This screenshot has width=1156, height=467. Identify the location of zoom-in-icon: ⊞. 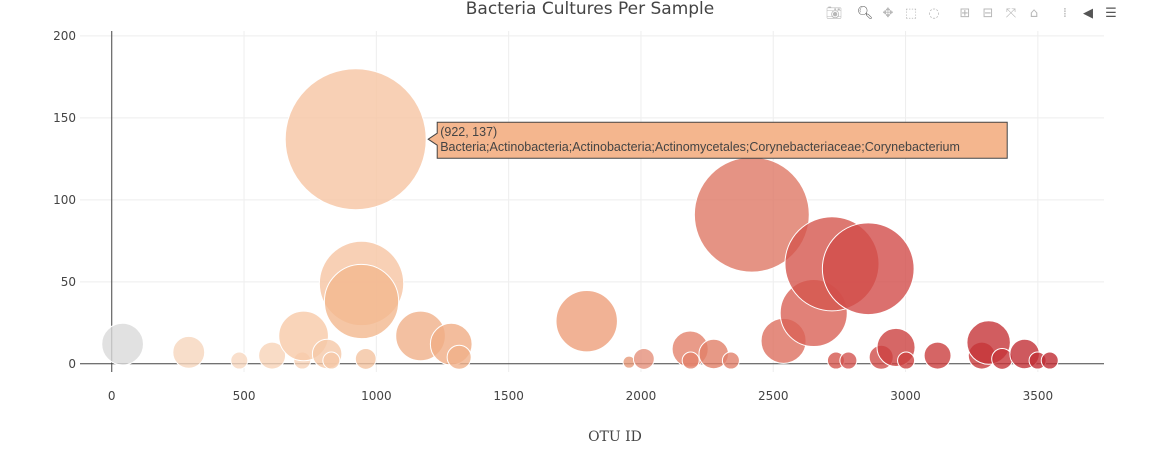
(965, 13).